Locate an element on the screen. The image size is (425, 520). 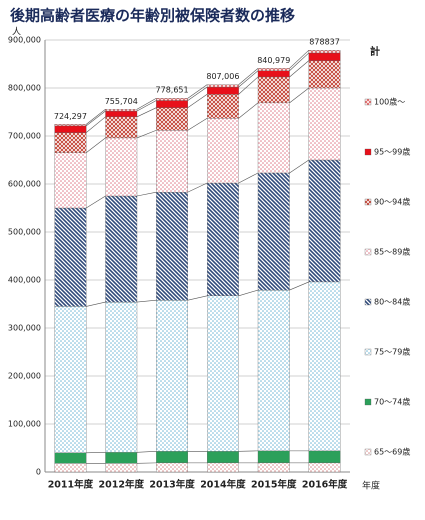
total-label: 755,704 is located at coordinates (121, 101).